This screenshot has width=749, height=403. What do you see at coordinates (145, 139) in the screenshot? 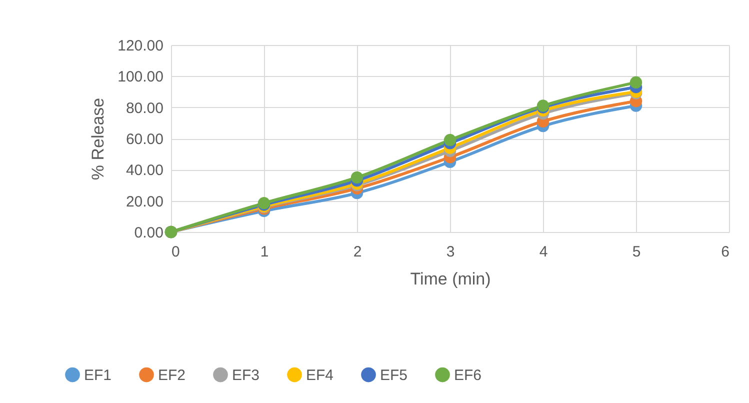
I see `y-tick-label: 60.00` at bounding box center [145, 139].